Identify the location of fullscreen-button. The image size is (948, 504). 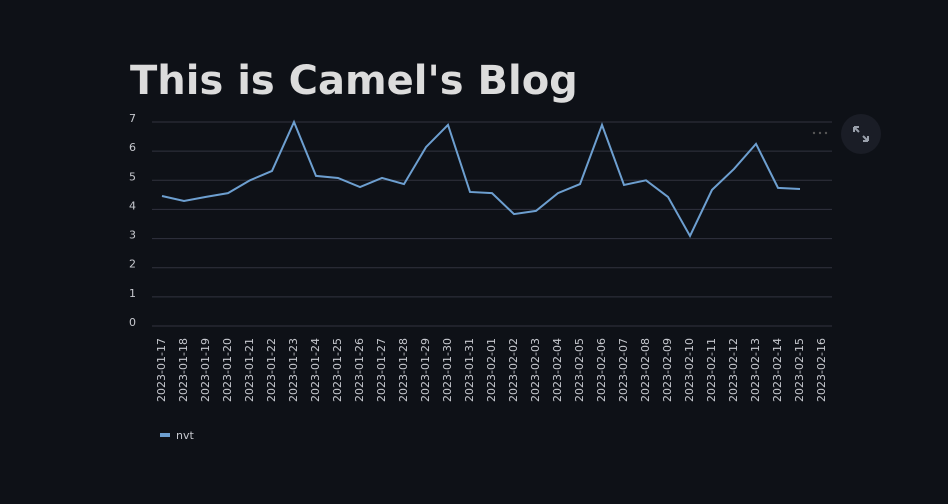
(861, 134).